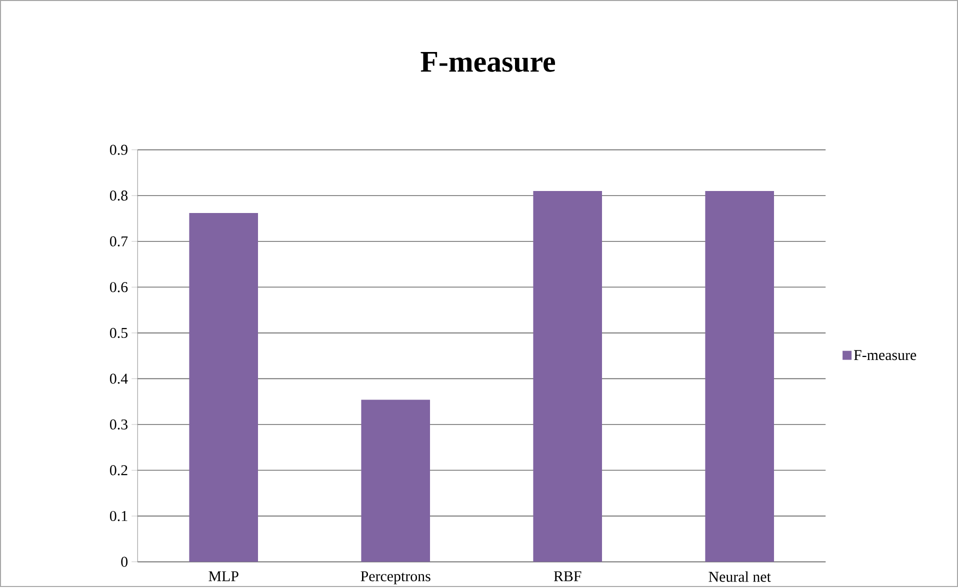  Describe the element at coordinates (119, 470) in the screenshot. I see `y-tick-label: 0.2` at that location.